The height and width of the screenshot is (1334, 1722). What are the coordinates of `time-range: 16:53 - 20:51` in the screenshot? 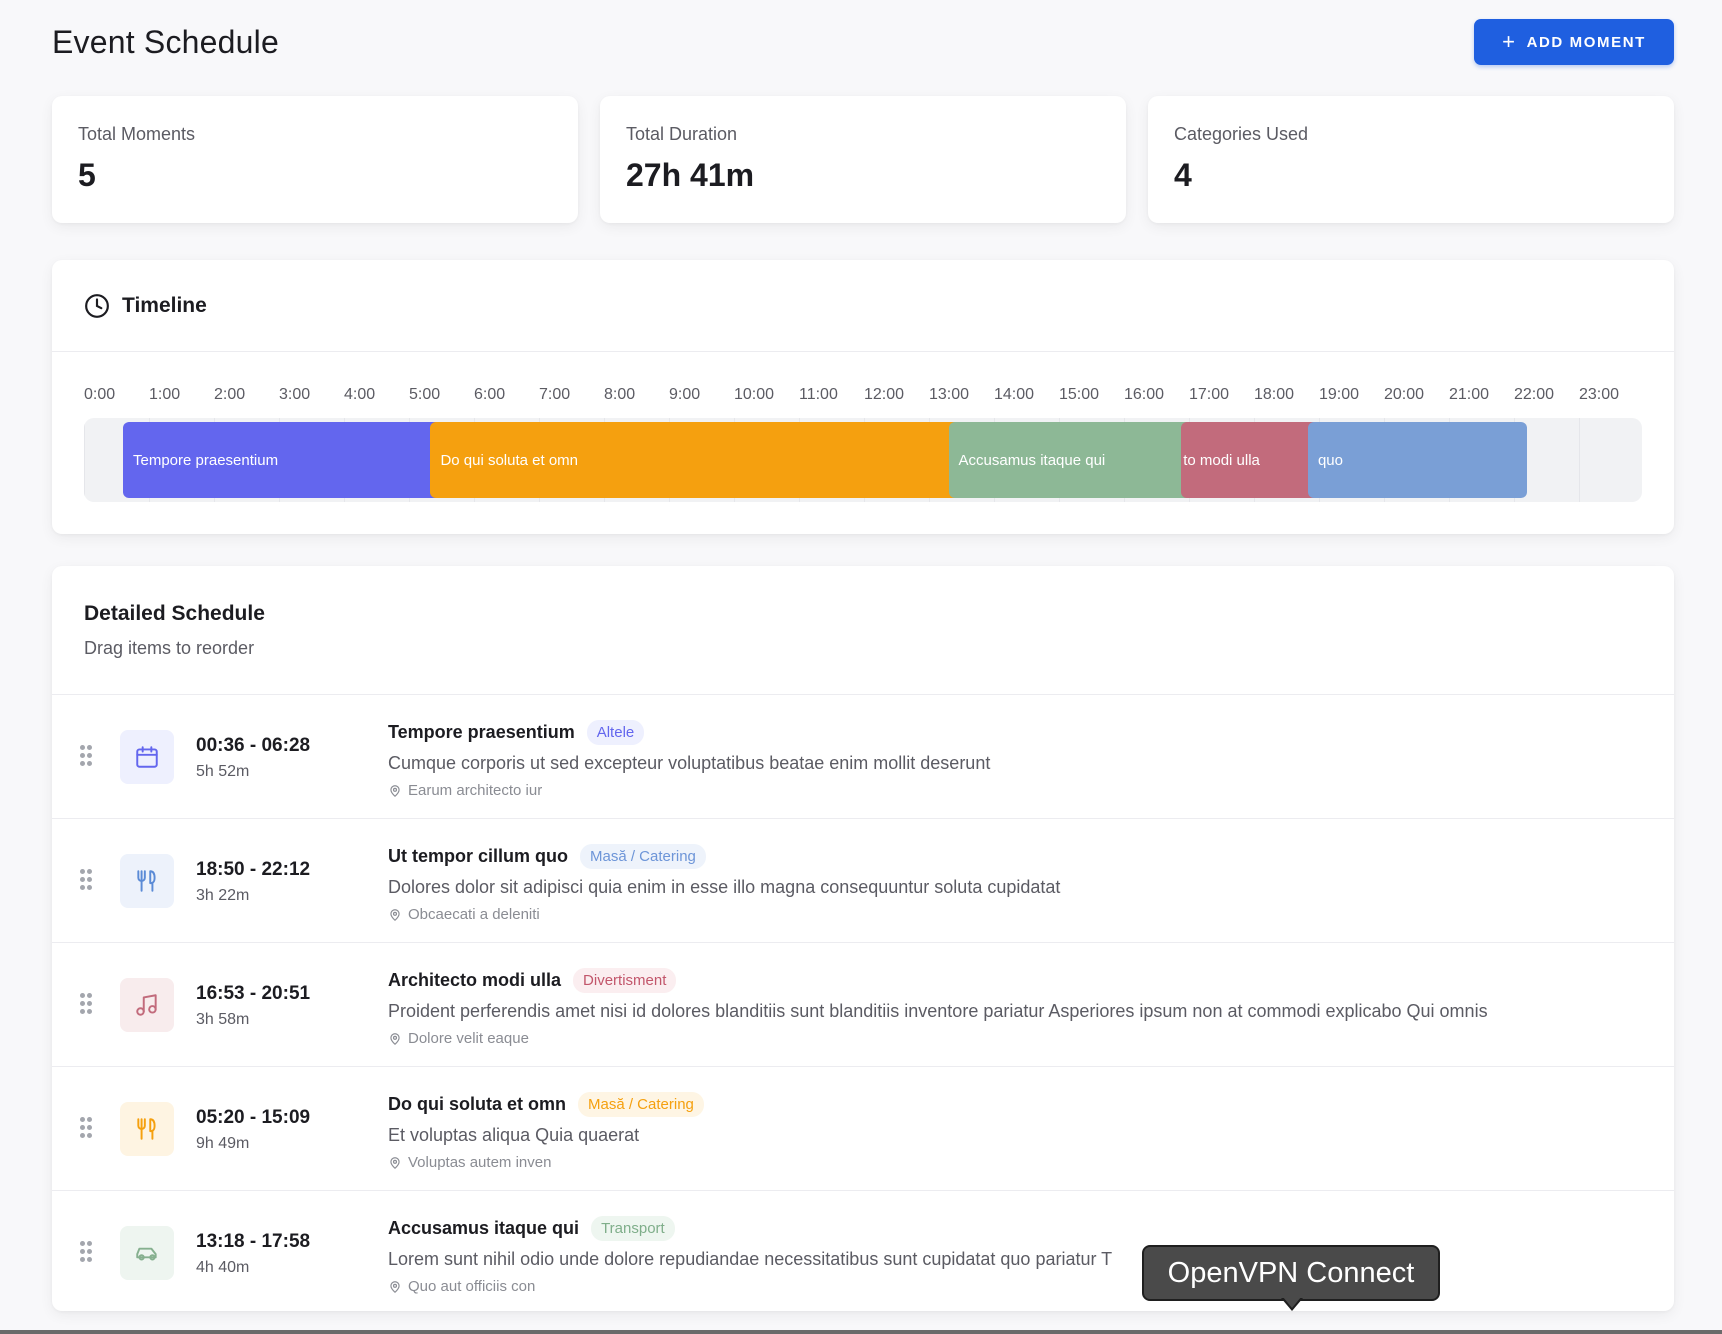 It's located at (253, 993).